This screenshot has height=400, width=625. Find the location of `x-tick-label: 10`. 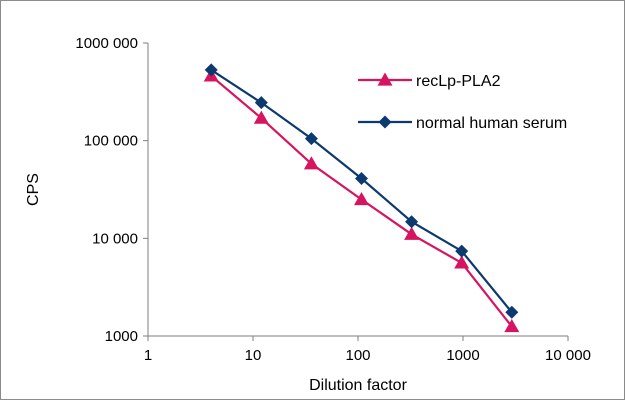

x-tick-label: 10 is located at coordinates (253, 355).